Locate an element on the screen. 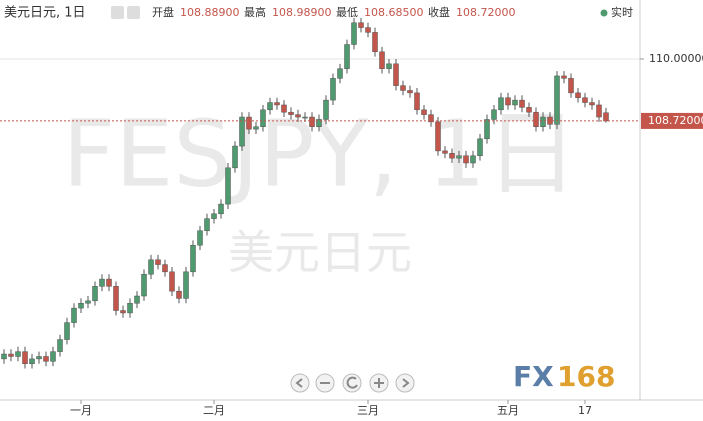 Image resolution: width=703 pixels, height=421 pixels. close-value: 108.72000 is located at coordinates (486, 12).